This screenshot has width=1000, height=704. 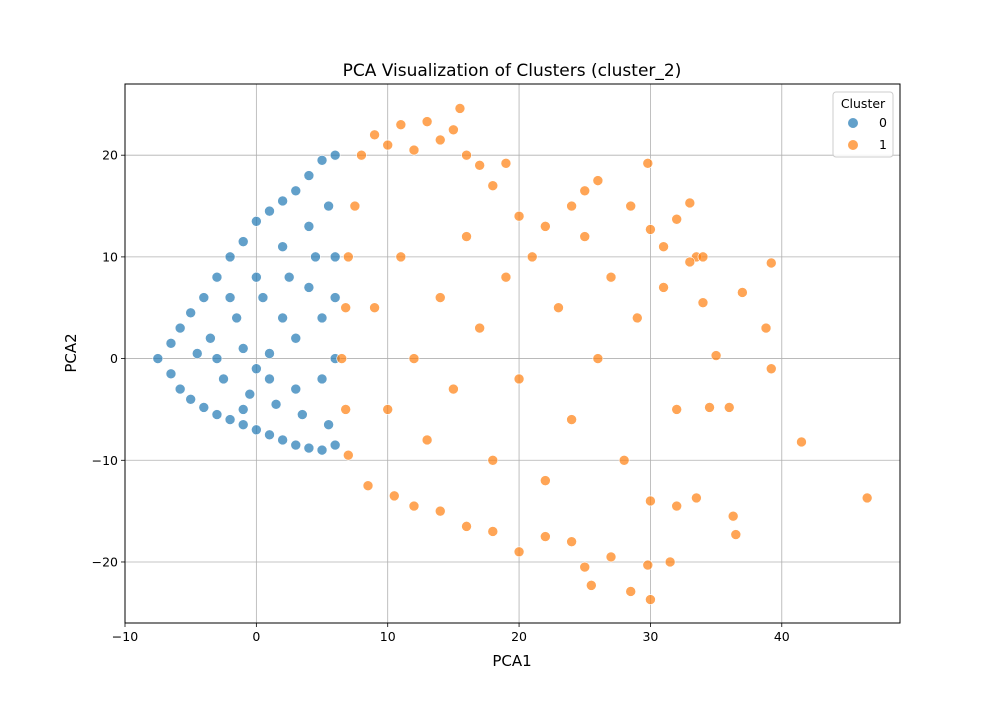 I want to click on x-tick-label: −10, so click(x=125, y=636).